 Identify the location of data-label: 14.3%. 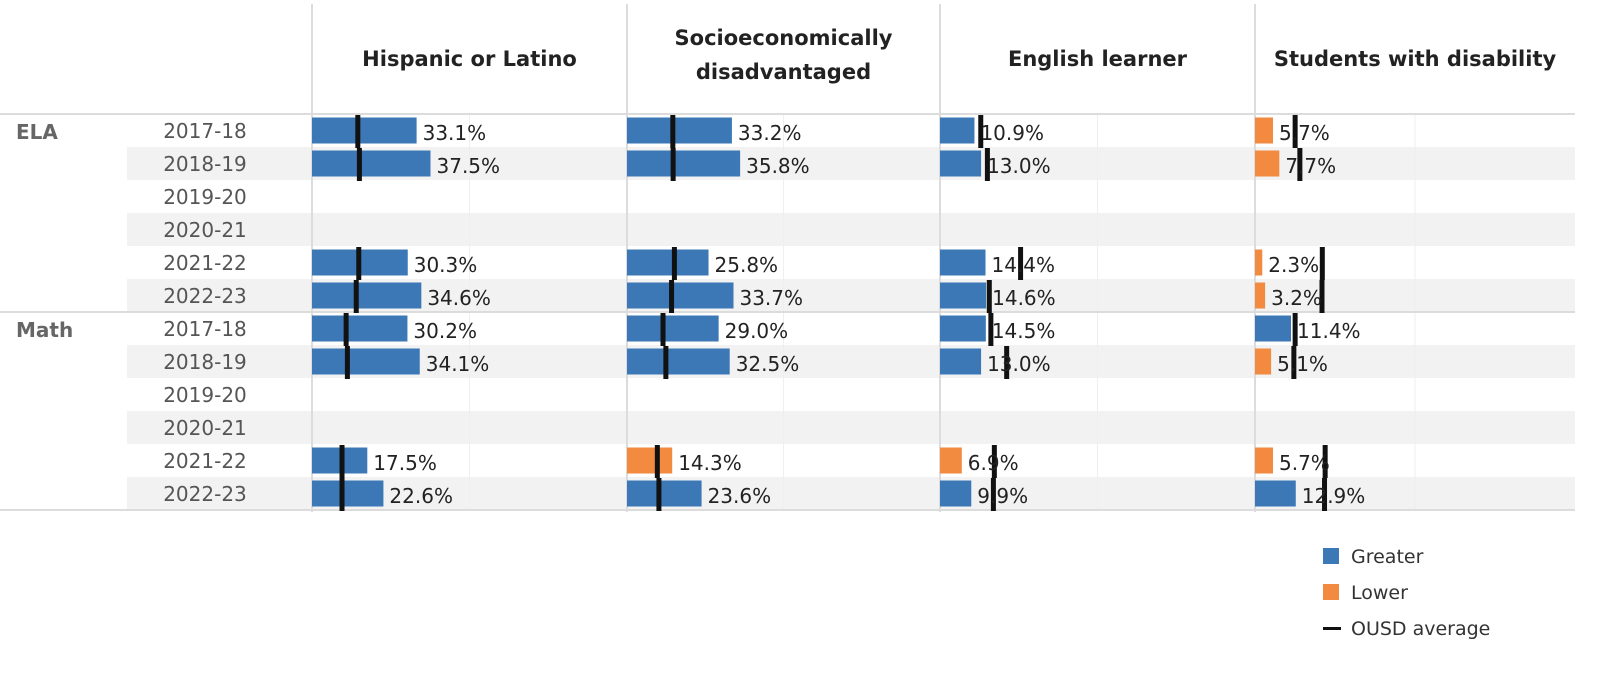
(710, 463).